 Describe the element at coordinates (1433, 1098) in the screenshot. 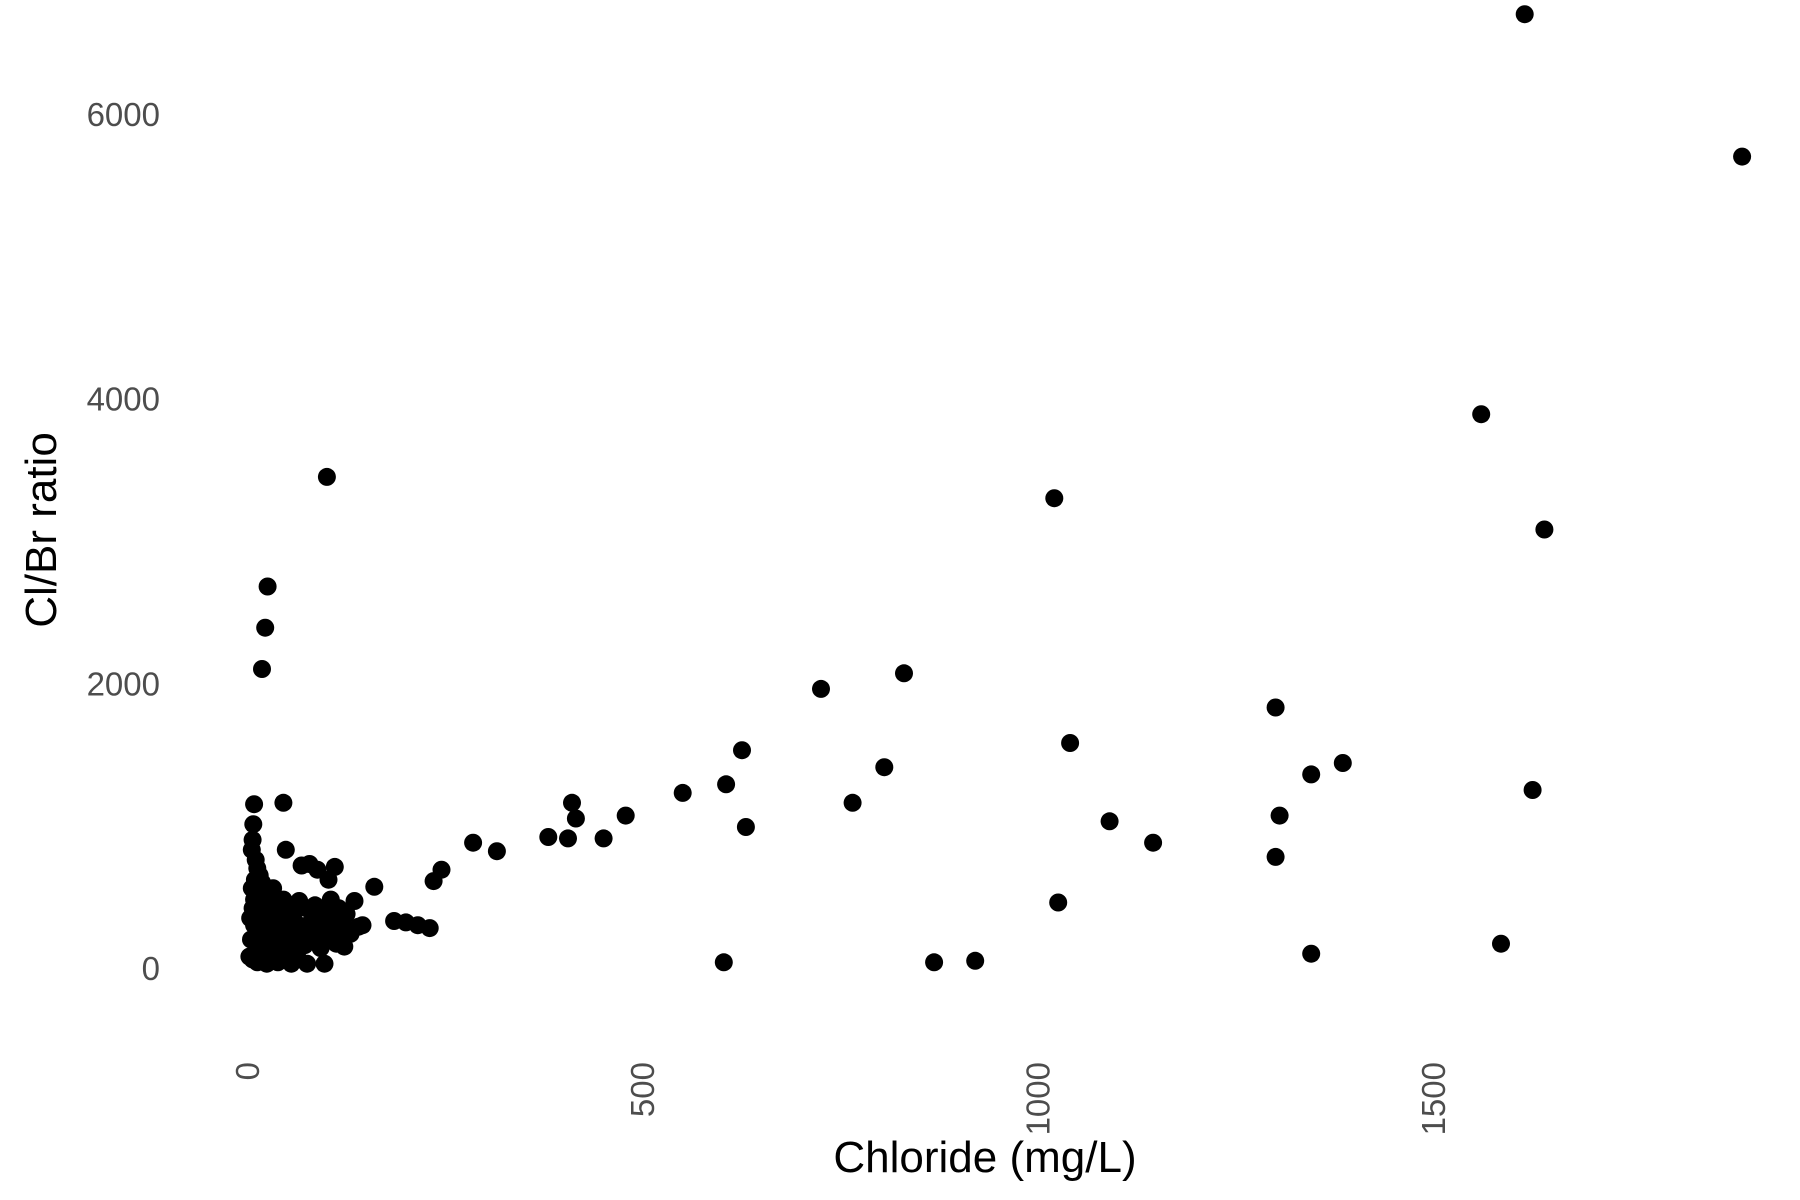

I see `x-tick-label: 1500` at that location.